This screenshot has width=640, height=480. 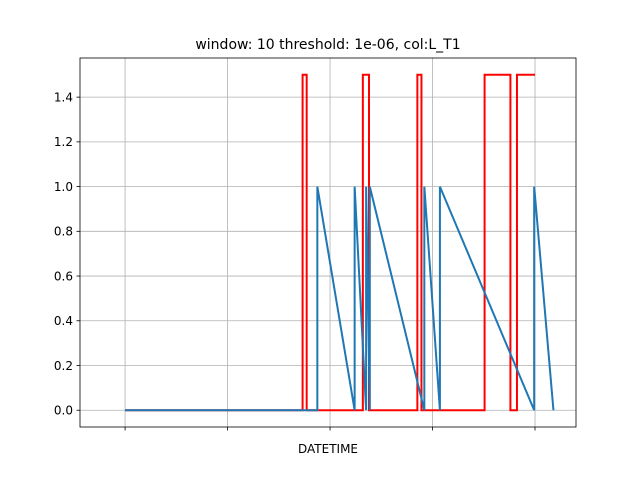 What do you see at coordinates (63, 321) in the screenshot?
I see `y-tick-label: 0.4` at bounding box center [63, 321].